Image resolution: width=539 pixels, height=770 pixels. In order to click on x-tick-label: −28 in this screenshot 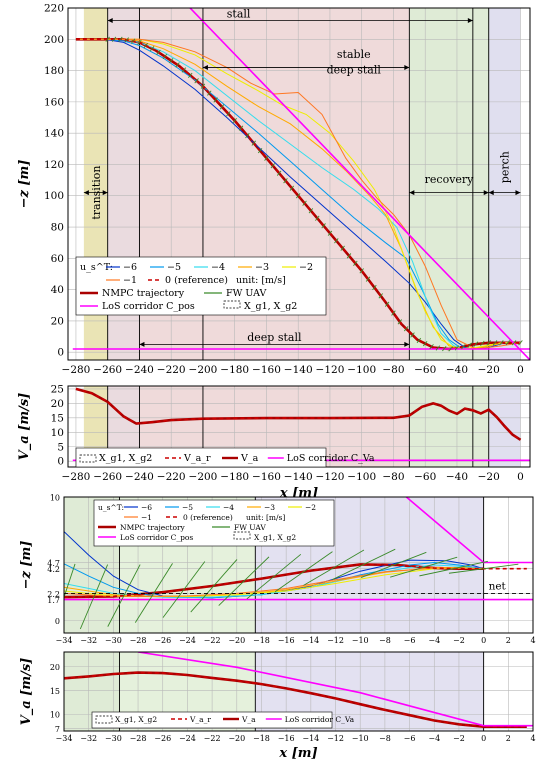, I will do `click(138, 738)`.